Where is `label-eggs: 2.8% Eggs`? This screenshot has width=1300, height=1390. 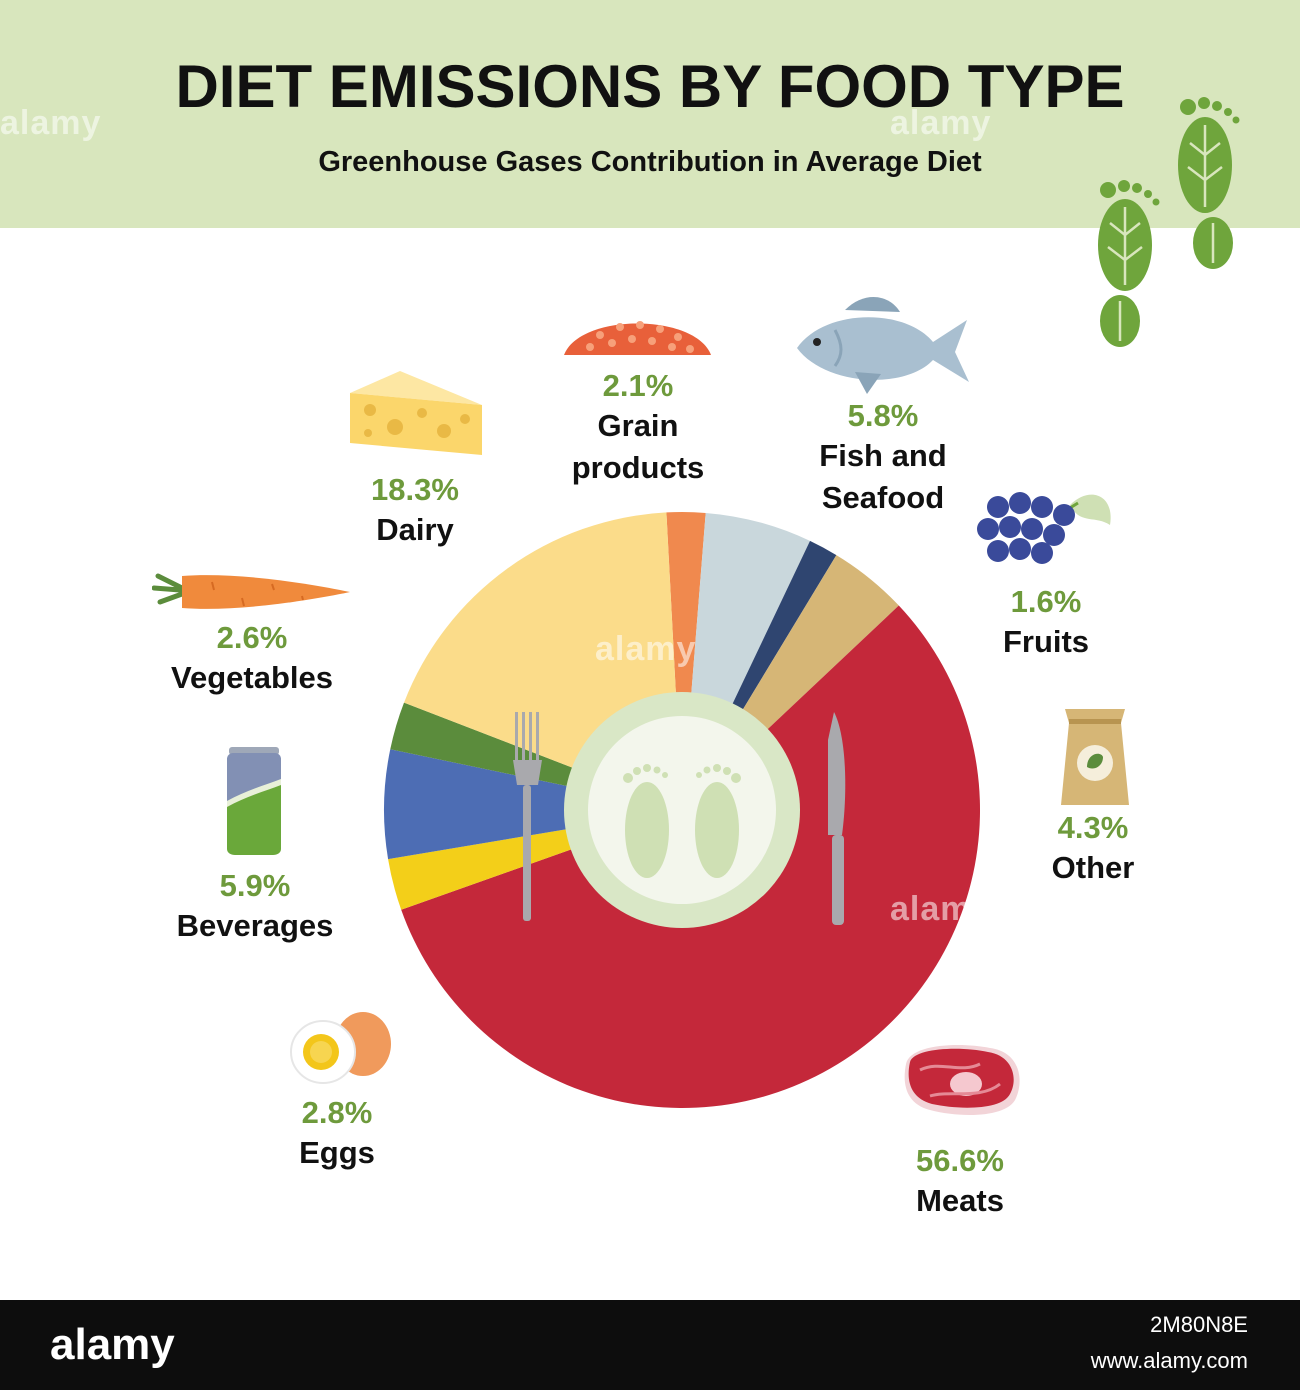 label-eggs: 2.8% Eggs is located at coordinates (337, 1135).